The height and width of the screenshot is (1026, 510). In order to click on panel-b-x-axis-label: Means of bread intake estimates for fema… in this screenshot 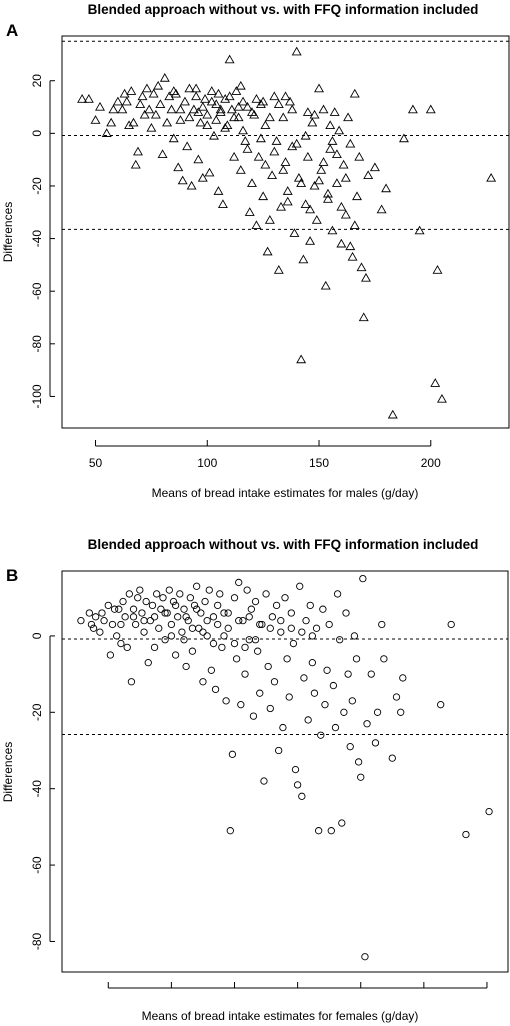, I will do `click(280, 1016)`.